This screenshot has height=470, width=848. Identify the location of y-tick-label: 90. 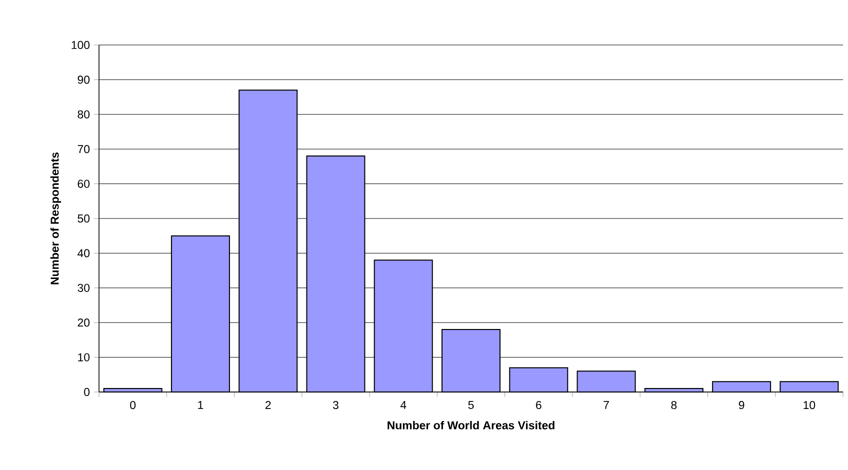
(84, 80).